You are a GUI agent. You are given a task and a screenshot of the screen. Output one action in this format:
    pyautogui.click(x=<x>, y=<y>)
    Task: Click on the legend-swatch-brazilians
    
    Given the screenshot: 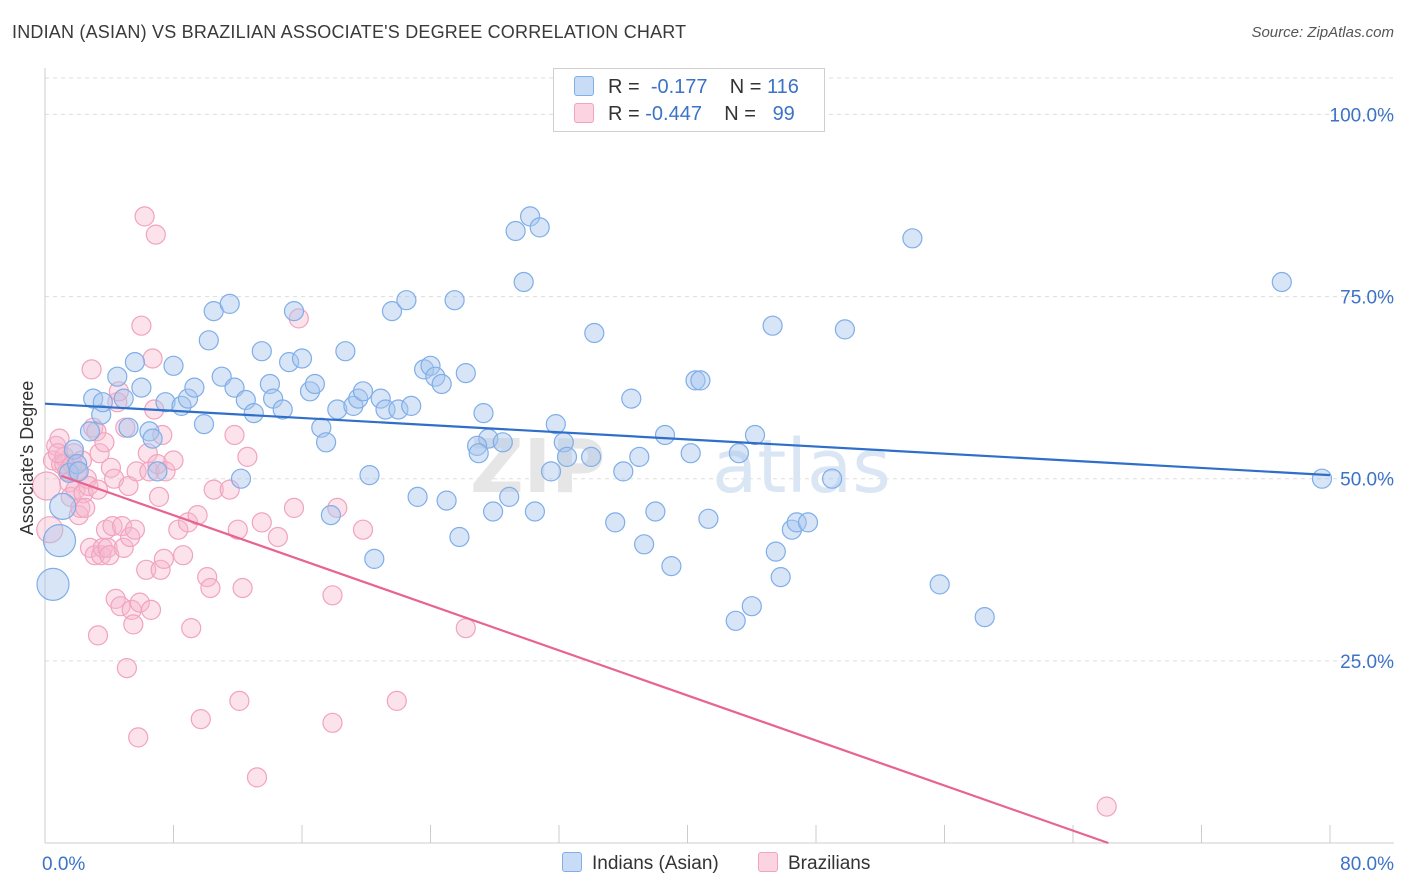 What is the action you would take?
    pyautogui.click(x=584, y=113)
    